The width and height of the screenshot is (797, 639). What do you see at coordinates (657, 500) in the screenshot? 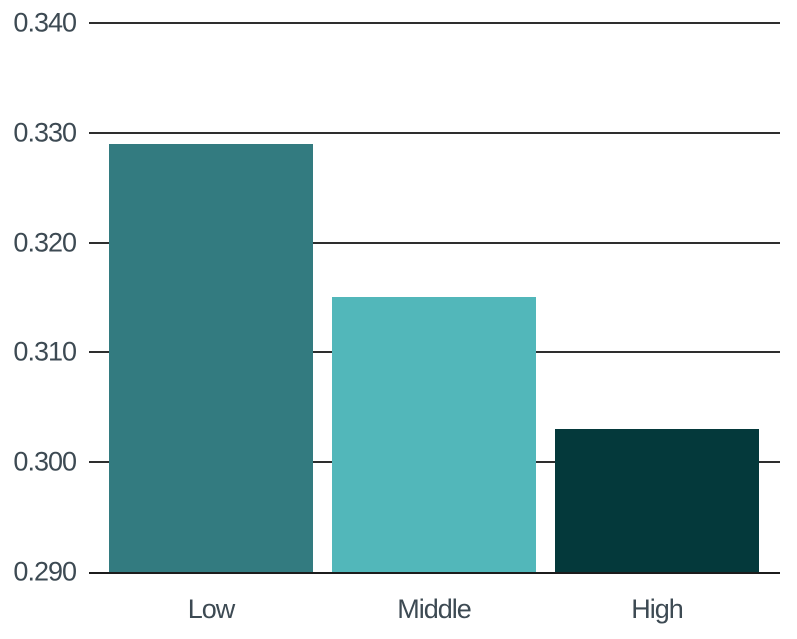
I see `bar-high` at bounding box center [657, 500].